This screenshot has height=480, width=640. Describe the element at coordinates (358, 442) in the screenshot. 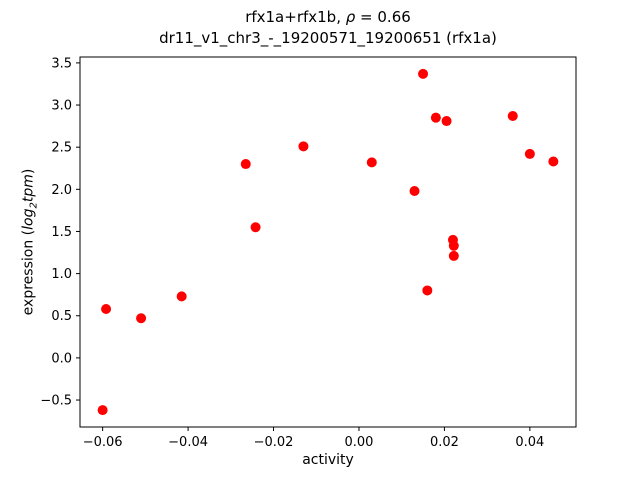

I see `x-tick-label: 0.00` at that location.